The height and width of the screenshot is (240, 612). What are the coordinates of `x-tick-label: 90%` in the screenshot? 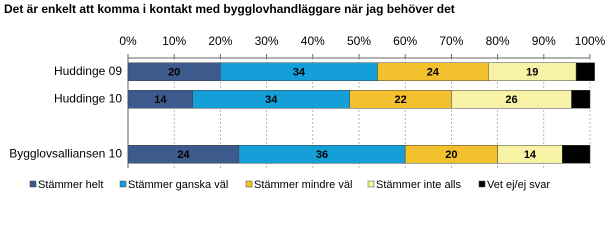 It's located at (544, 41).